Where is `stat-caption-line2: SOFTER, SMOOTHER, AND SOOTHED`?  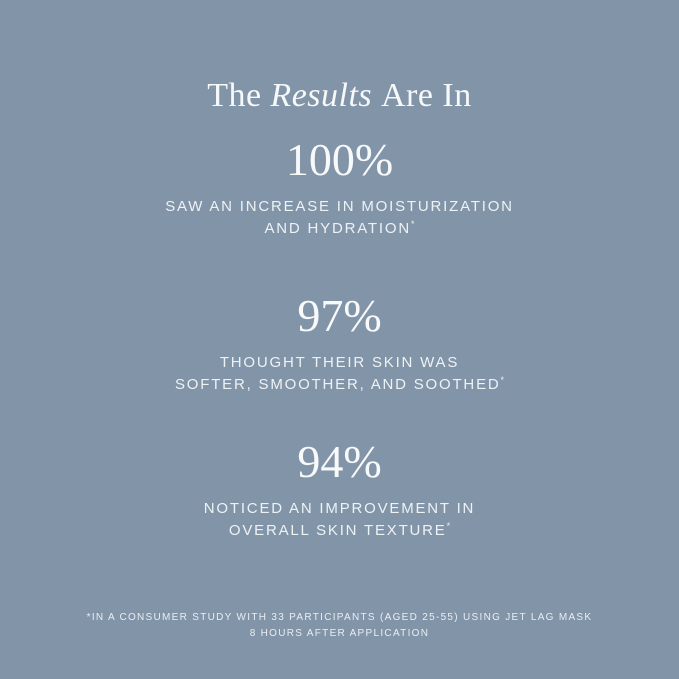
stat-caption-line2: SOFTER, SMOOTHER, AND SOOTHED is located at coordinates (337, 384).